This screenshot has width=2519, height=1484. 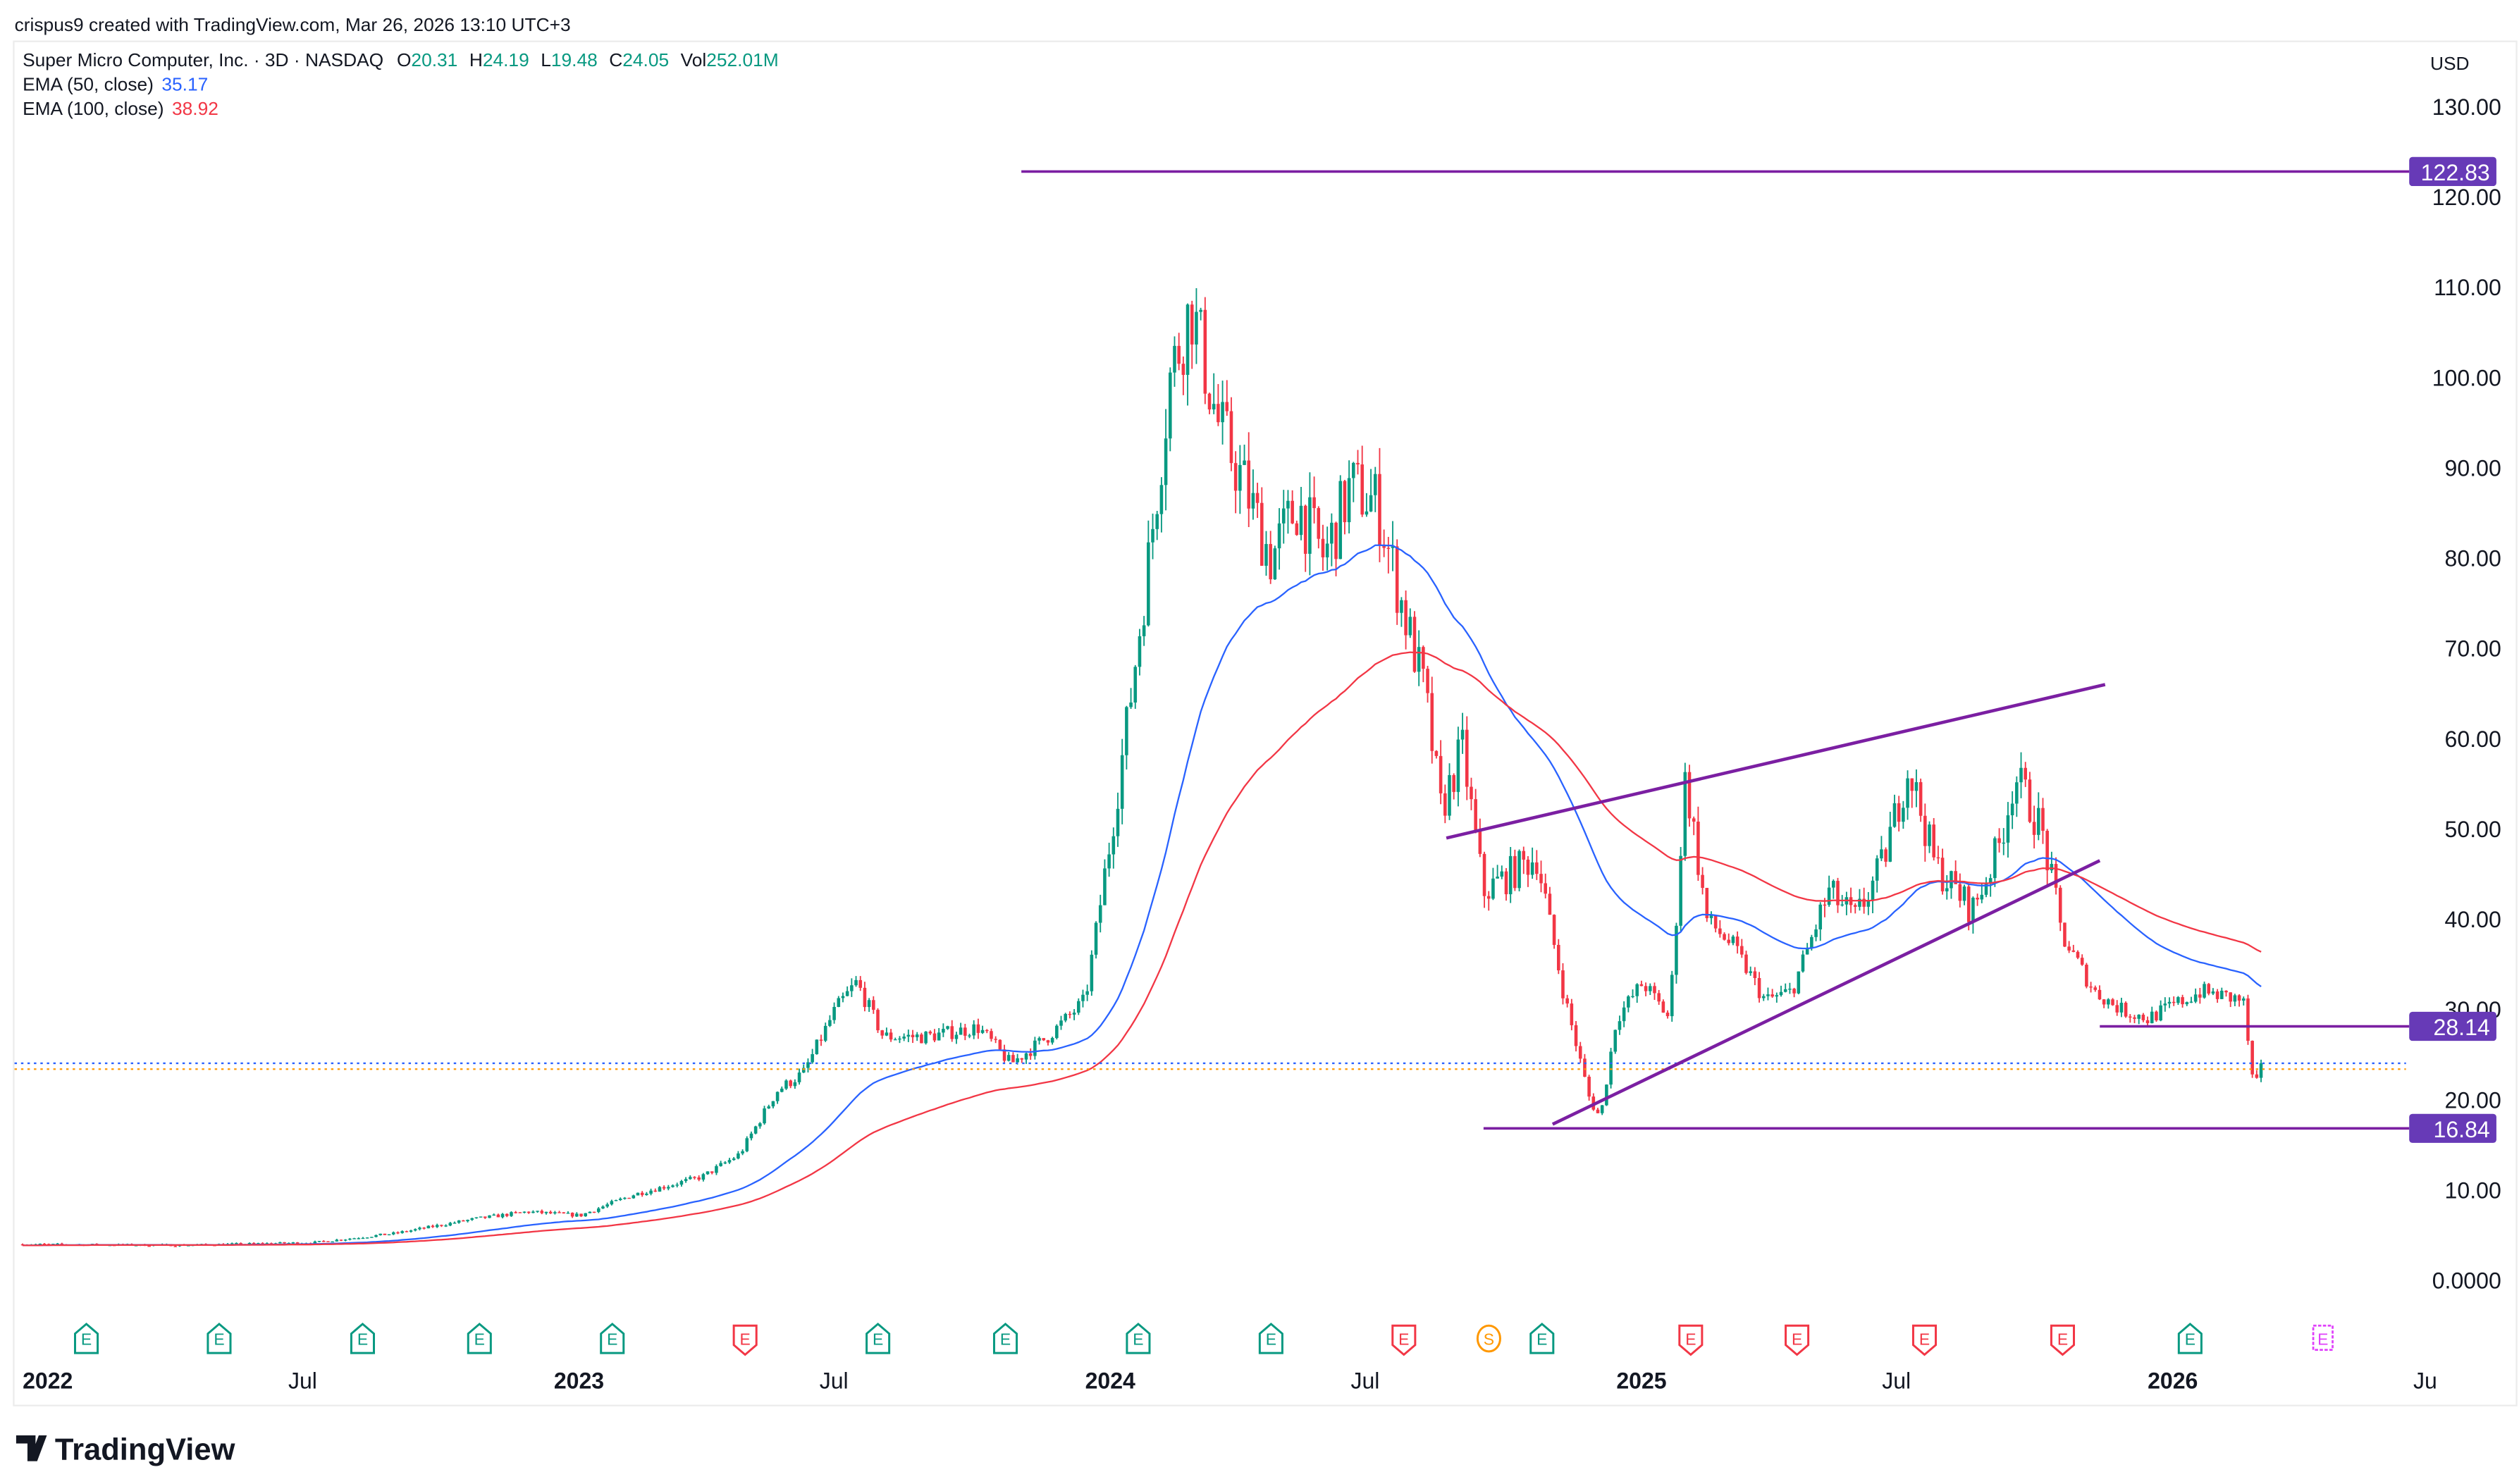 What do you see at coordinates (506, 59) in the screenshot?
I see `high-value: 24.19` at bounding box center [506, 59].